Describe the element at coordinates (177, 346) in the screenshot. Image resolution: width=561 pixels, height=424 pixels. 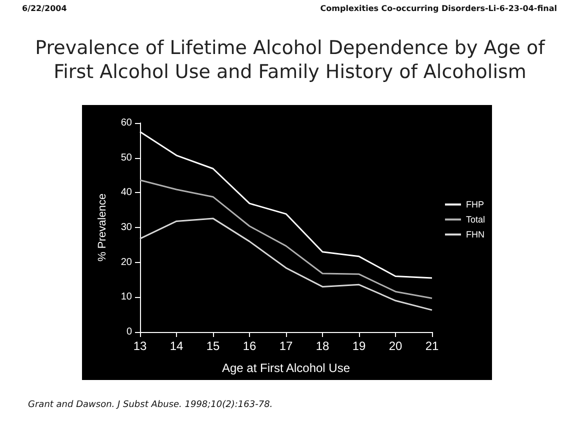
I see `x-tick-label: 14` at that location.